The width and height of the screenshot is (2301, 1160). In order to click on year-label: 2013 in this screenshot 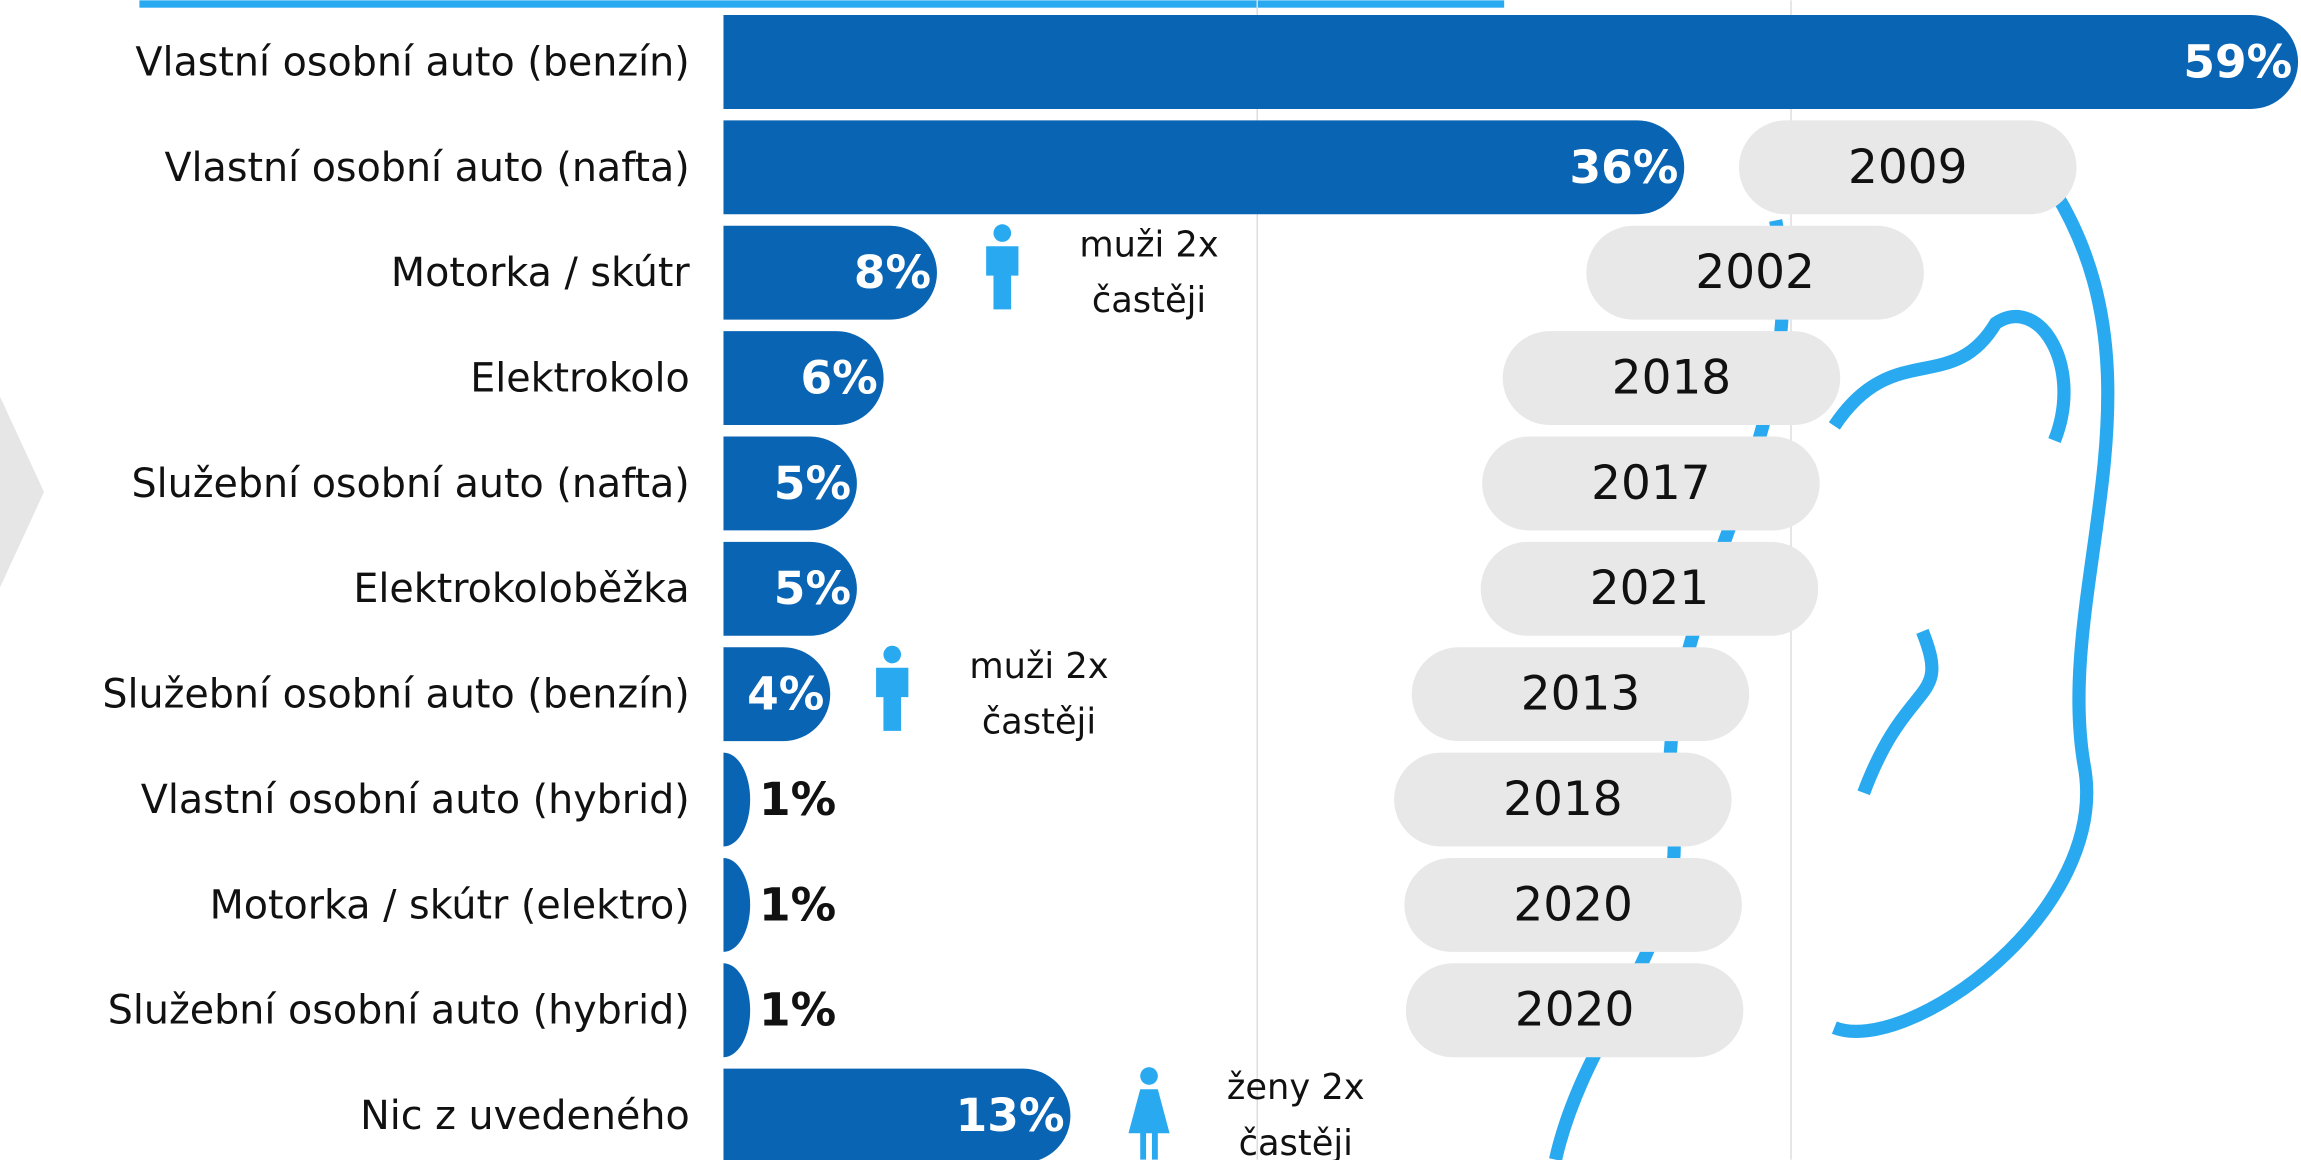, I will do `click(1580, 694)`.